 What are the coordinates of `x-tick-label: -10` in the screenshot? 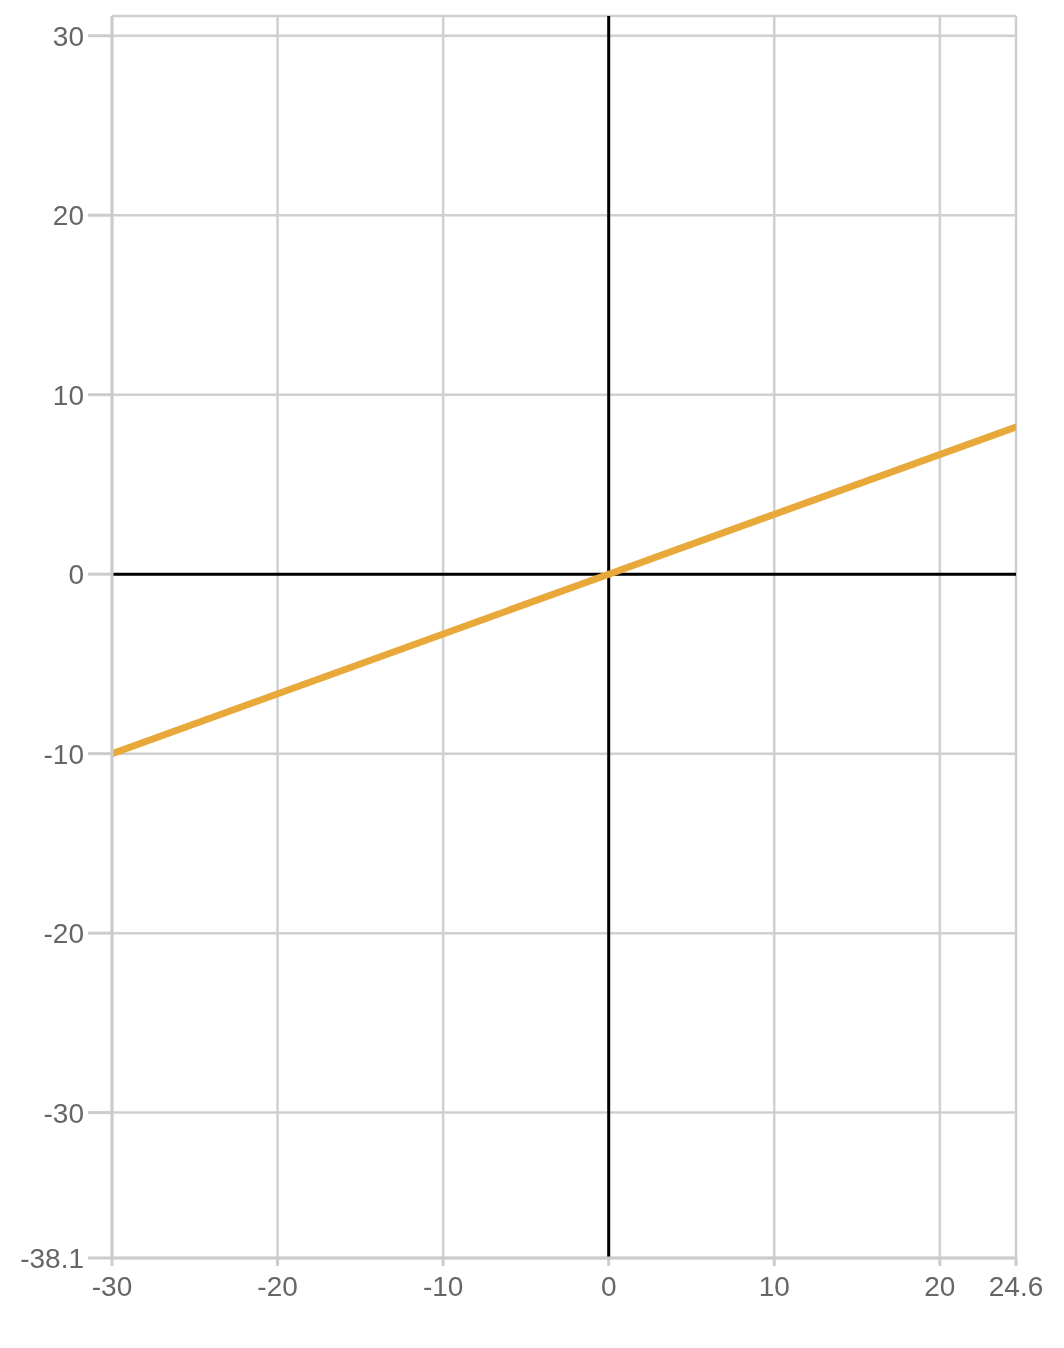 It's located at (443, 1286).